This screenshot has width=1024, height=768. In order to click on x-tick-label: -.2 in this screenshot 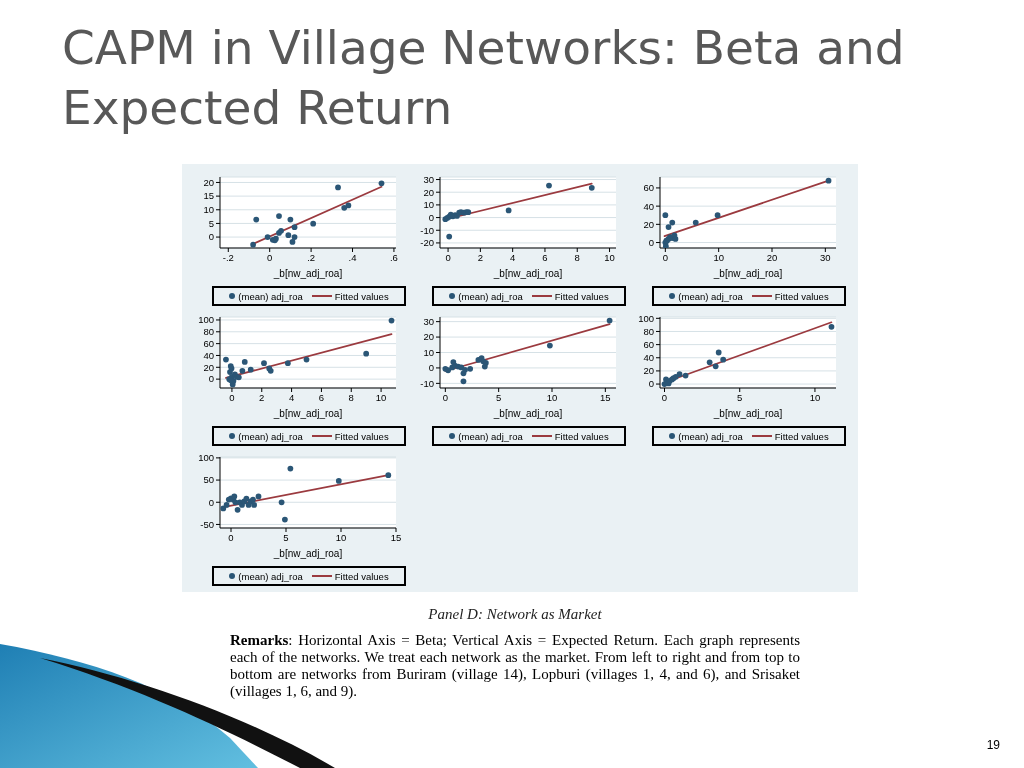, I will do `click(228, 257)`.